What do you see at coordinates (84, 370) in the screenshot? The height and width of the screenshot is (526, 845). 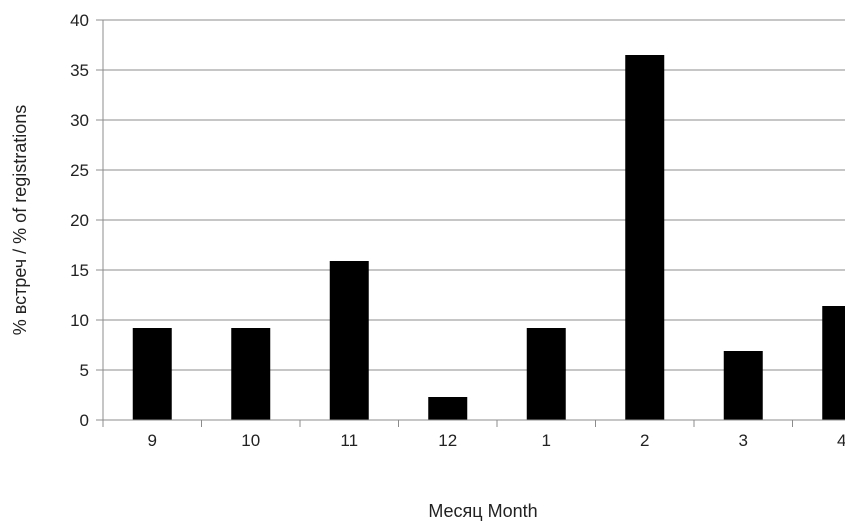 I see `y-tick-label: 5` at bounding box center [84, 370].